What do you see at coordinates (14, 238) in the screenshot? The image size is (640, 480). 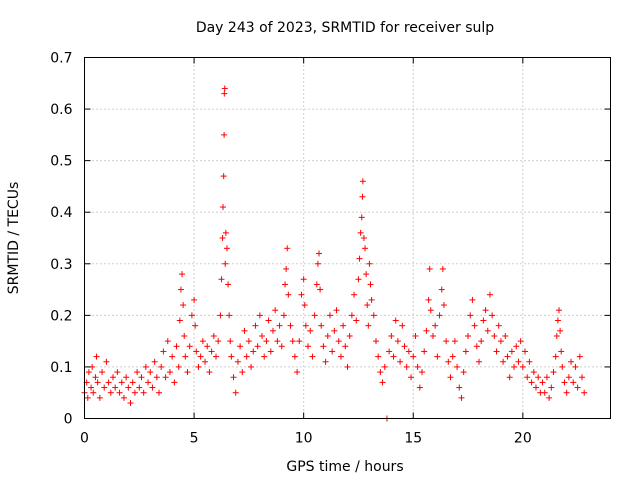 I see `y-axis-label: SRMTID / TECUs` at bounding box center [14, 238].